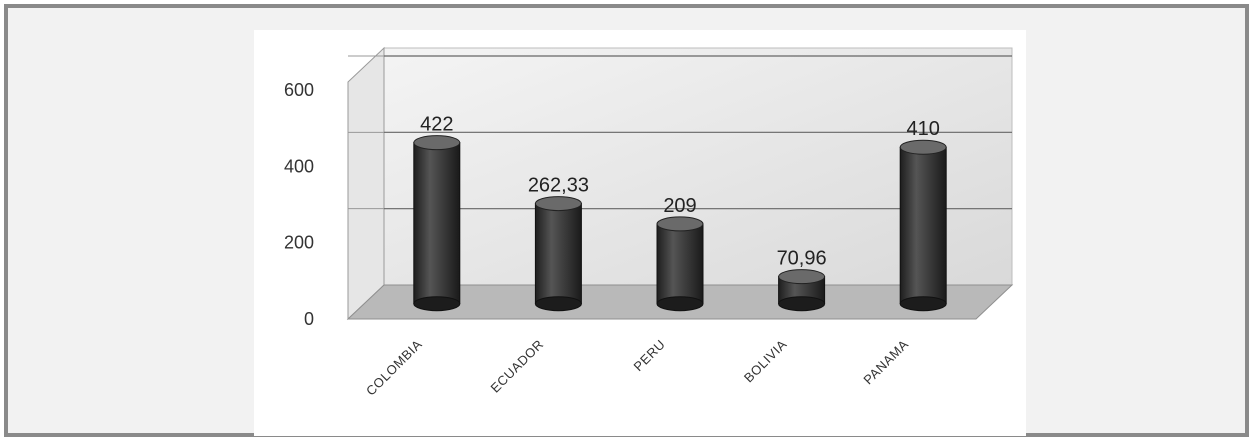 The image size is (1257, 441). What do you see at coordinates (650, 356) in the screenshot?
I see `x-category-label: PERU` at bounding box center [650, 356].